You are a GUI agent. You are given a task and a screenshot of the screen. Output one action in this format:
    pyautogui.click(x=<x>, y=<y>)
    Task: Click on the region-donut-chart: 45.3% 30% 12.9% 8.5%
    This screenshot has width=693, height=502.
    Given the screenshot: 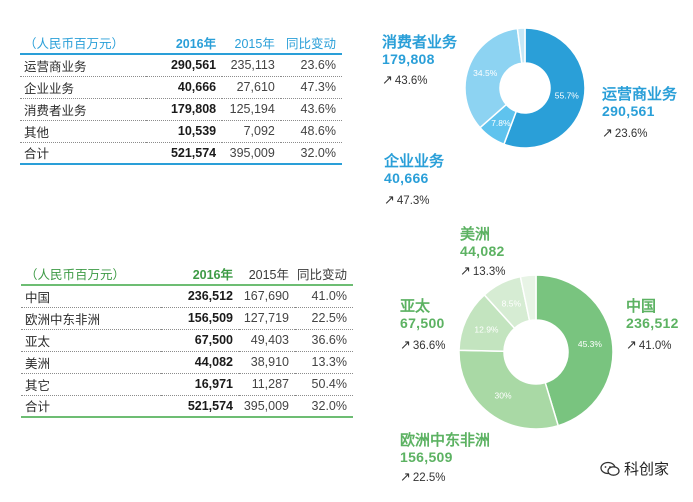 What is the action you would take?
    pyautogui.click(x=536, y=352)
    